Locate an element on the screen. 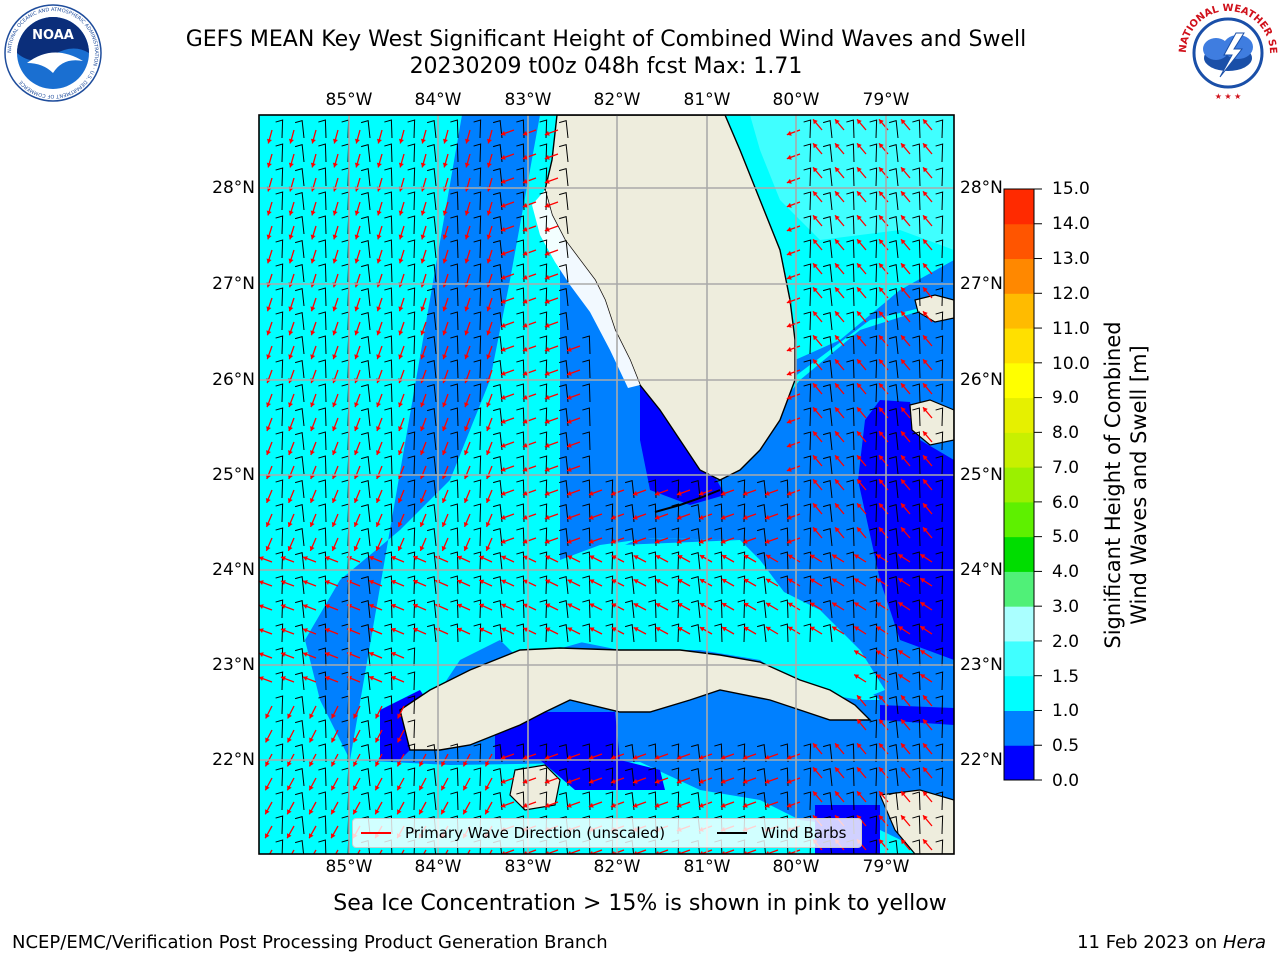  colorbar-tick: 8.0 is located at coordinates (1066, 433).